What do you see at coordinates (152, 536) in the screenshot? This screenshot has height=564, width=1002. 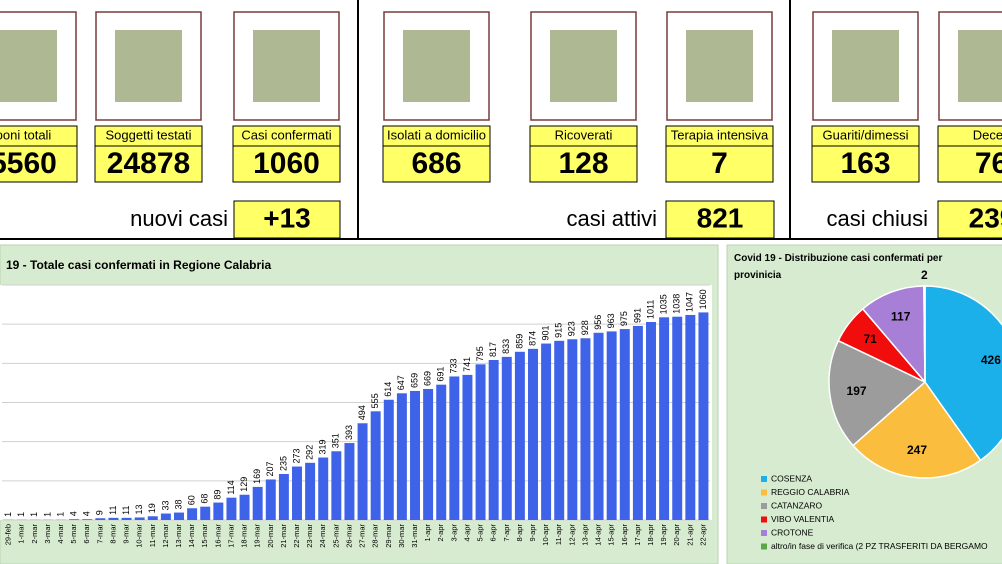 I see `x-tick-label: 11-mar` at bounding box center [152, 536].